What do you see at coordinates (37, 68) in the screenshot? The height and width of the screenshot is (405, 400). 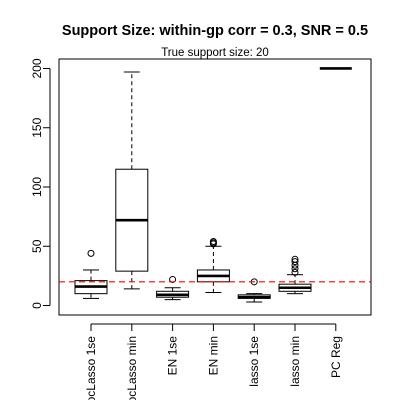 I see `y-tick-label: 200` at bounding box center [37, 68].